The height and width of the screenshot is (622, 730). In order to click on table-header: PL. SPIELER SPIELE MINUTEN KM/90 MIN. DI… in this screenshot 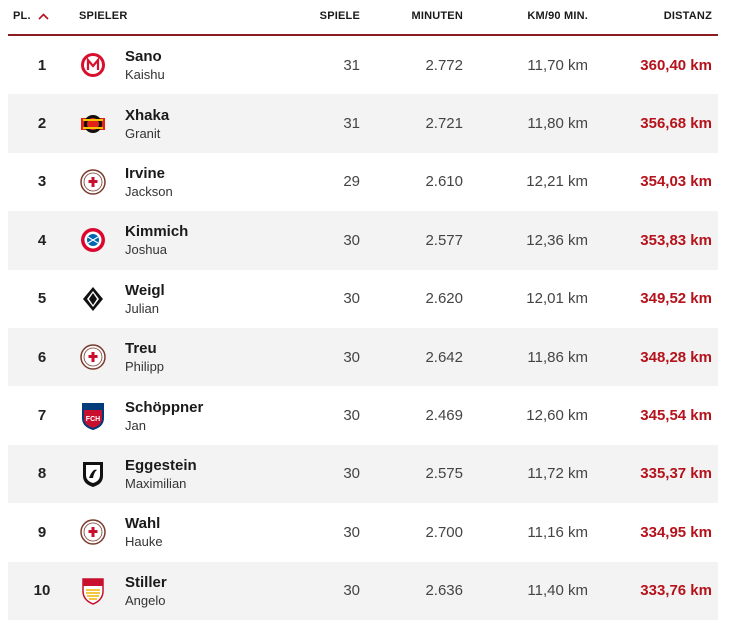, I will do `click(363, 18)`.